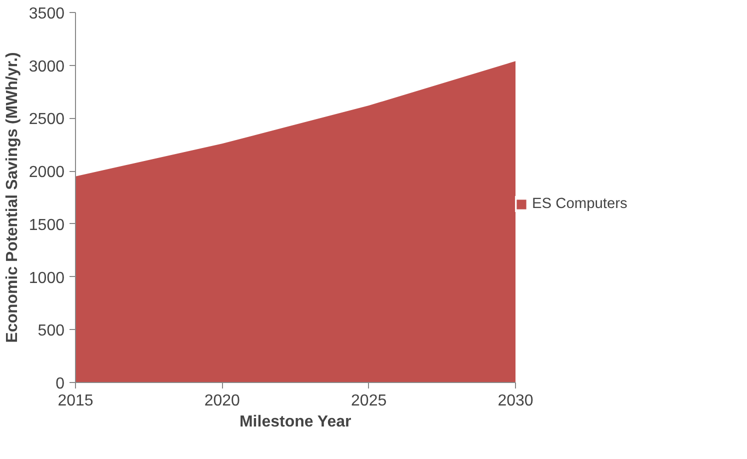 This screenshot has width=747, height=459. I want to click on x-tick-label: 2015, so click(76, 401).